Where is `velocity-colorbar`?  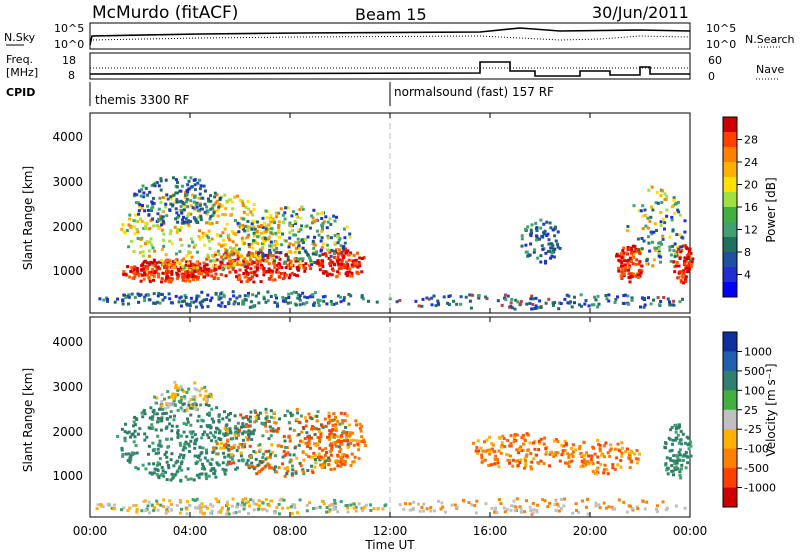
velocity-colorbar is located at coordinates (730, 419).